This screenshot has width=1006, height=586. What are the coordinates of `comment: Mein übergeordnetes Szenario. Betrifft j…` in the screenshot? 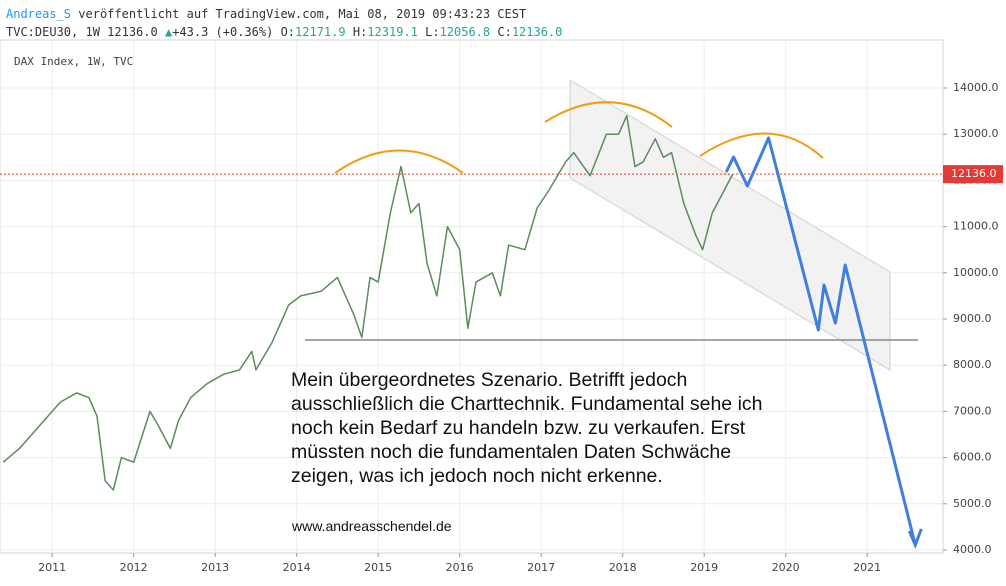 It's located at (527, 428).